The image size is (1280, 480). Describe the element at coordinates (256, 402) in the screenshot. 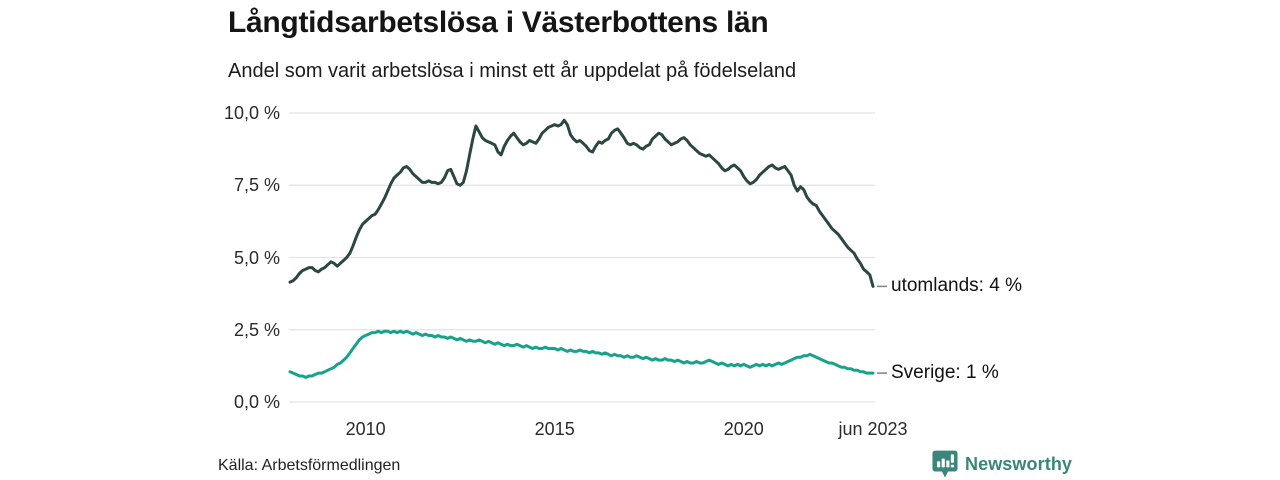

I see `y-tick-label: 0,0 %` at that location.